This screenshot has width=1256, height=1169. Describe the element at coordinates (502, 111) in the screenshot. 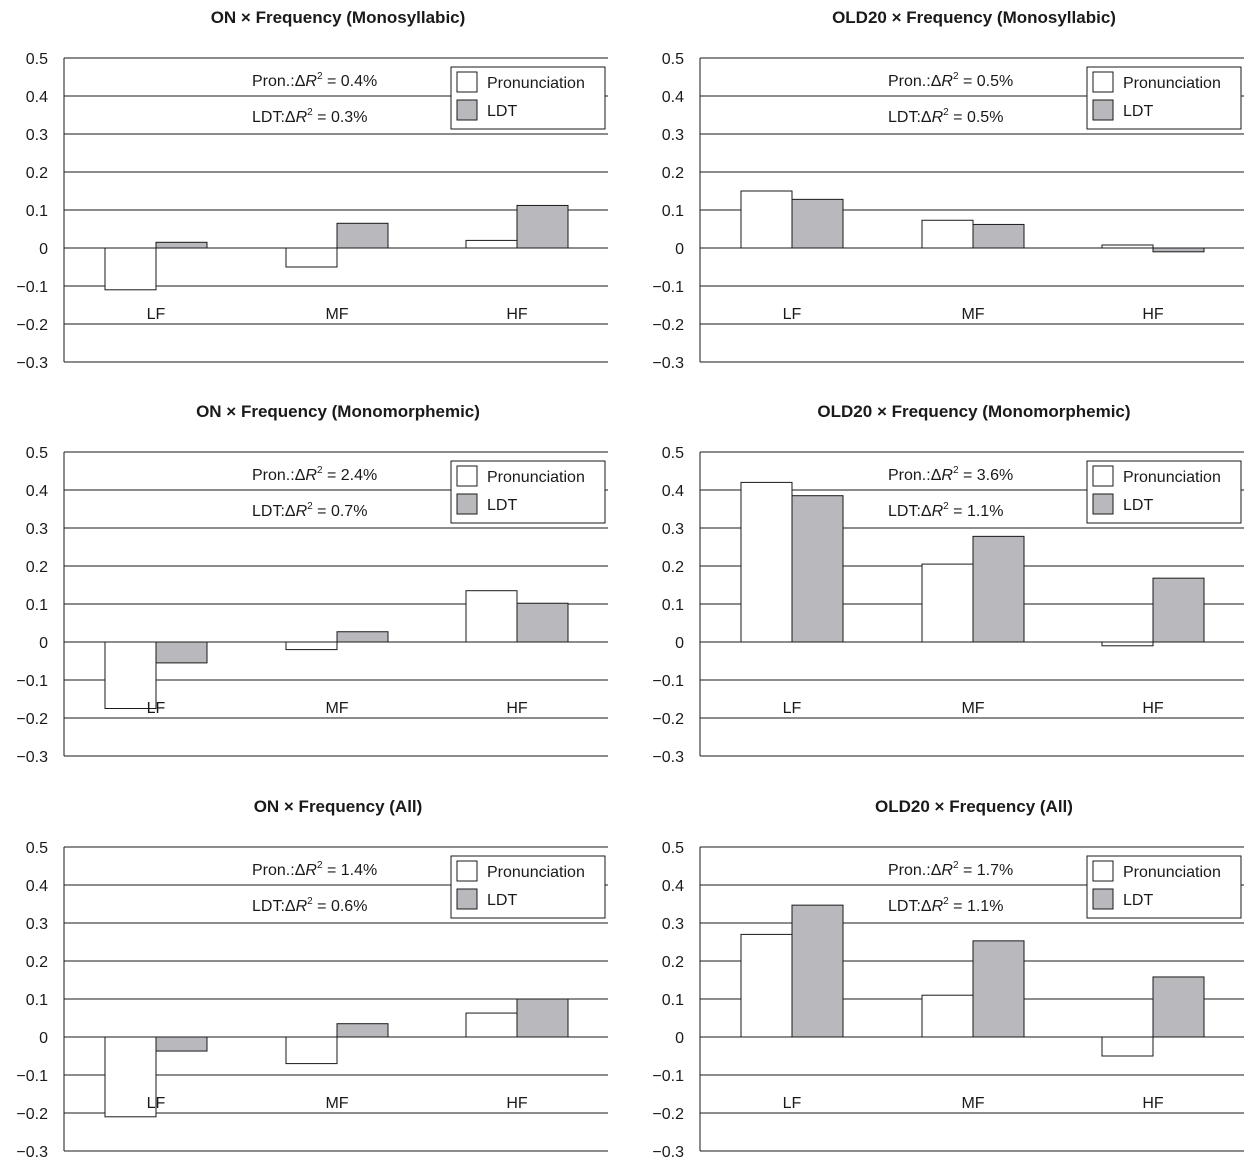

I see `legend-label: LDT` at that location.